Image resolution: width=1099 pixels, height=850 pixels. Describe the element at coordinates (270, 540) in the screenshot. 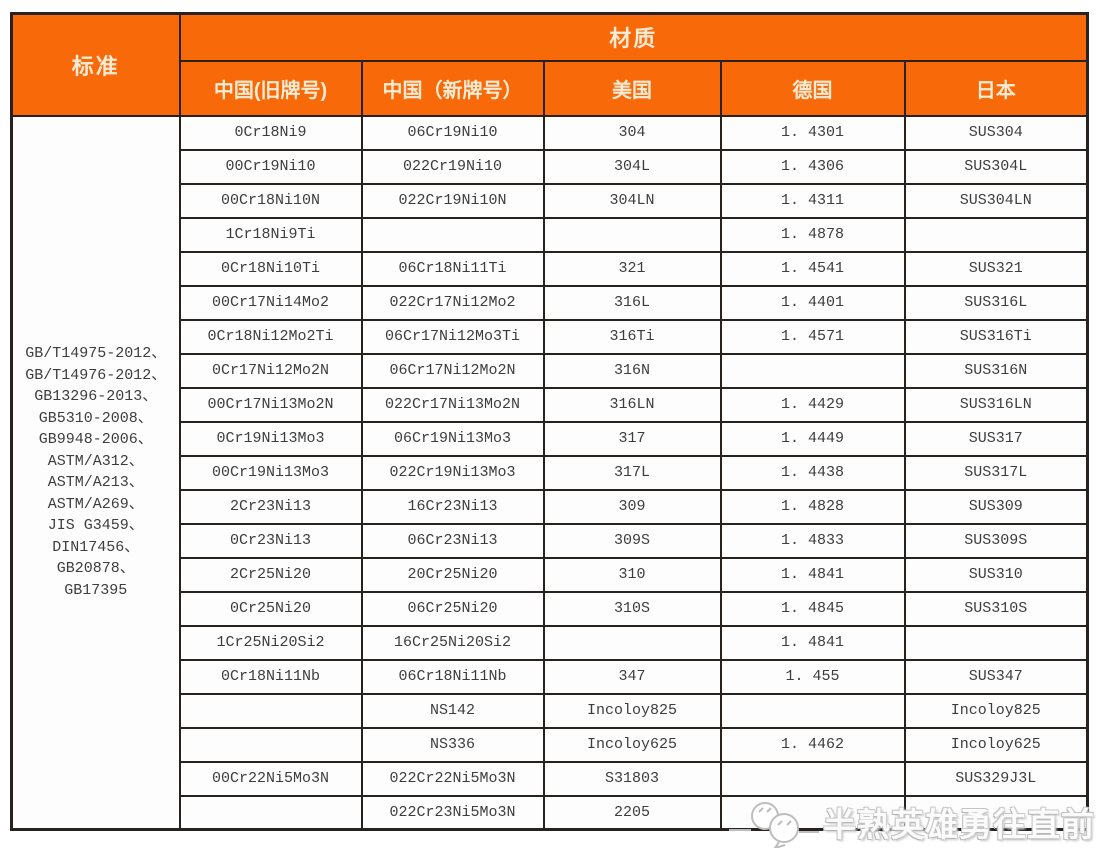

I see `grade-cell: 0Cr23Ni13` at that location.